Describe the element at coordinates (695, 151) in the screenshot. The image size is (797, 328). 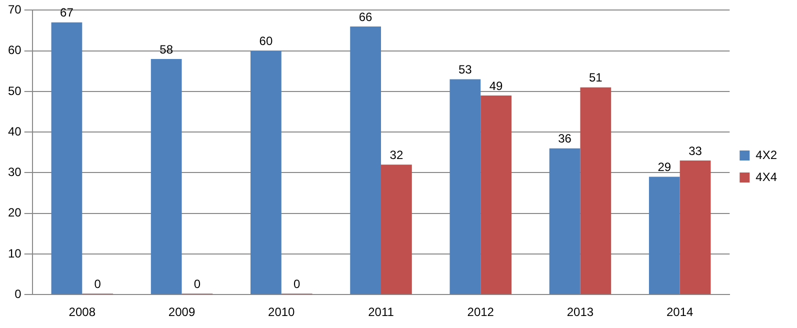
I see `data-label: 33` at that location.